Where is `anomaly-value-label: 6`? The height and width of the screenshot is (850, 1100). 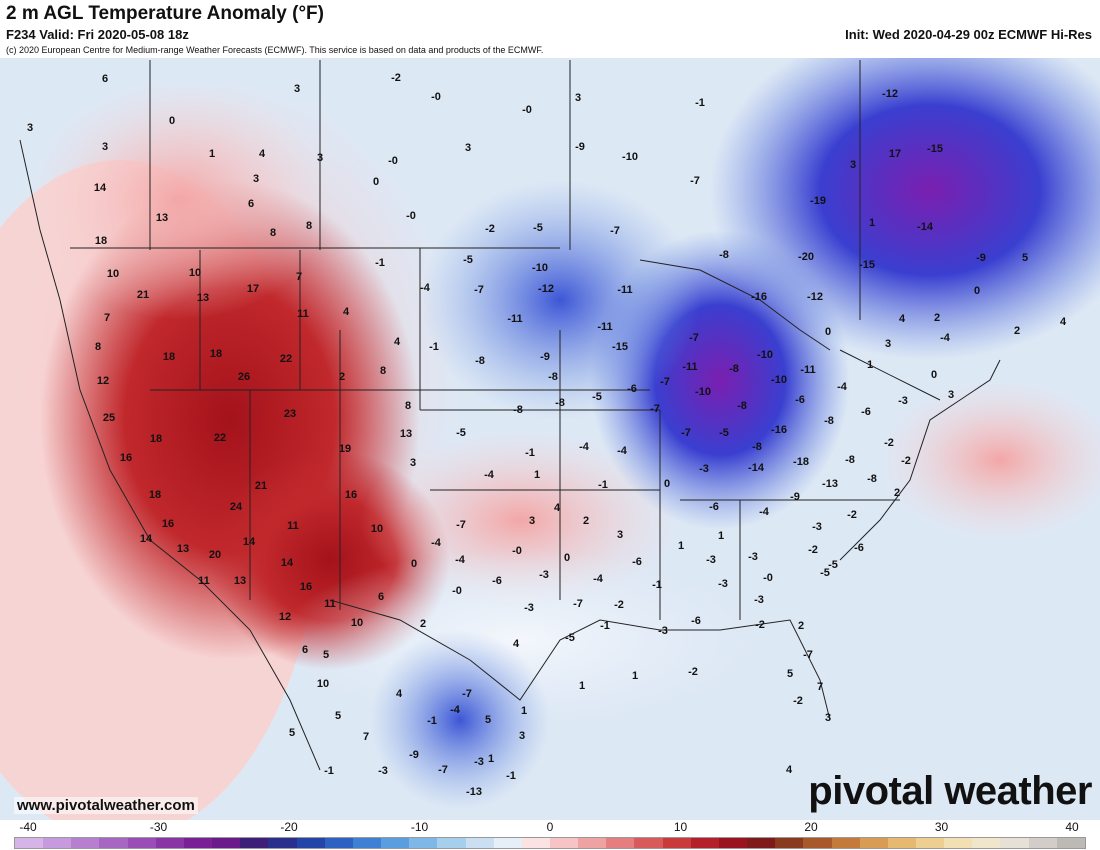
anomaly-value-label: 6 is located at coordinates (381, 597).